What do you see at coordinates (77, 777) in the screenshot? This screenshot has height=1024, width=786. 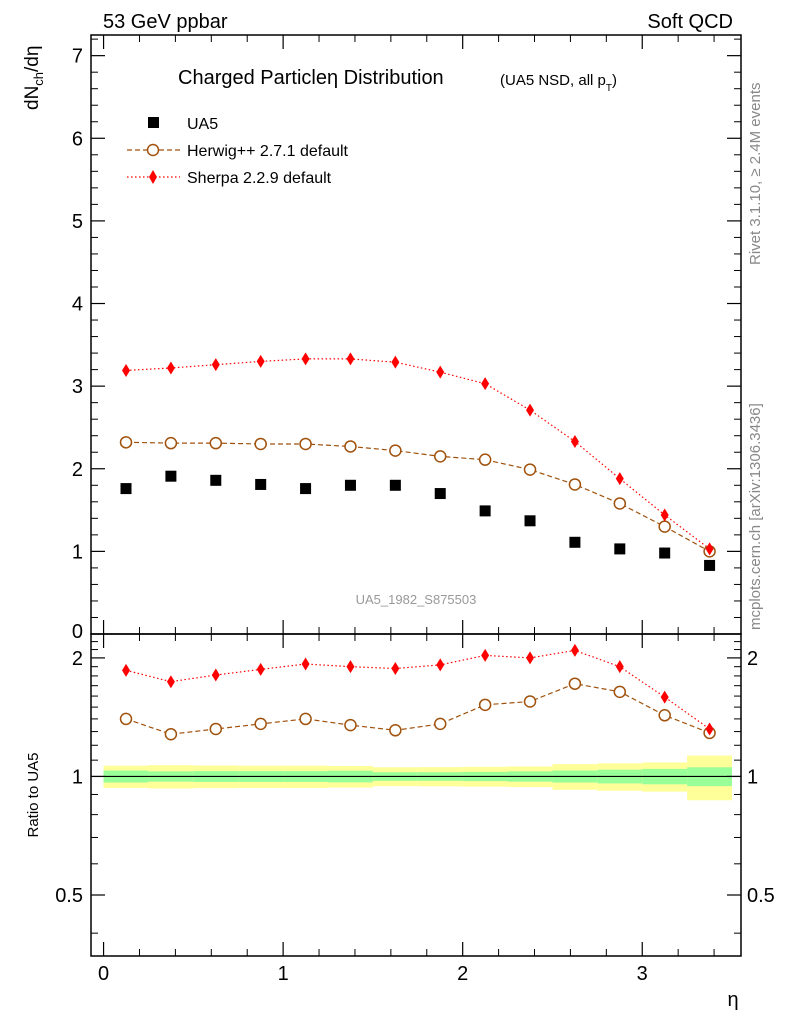 I see `ratio-y-tick-label: 1` at bounding box center [77, 777].